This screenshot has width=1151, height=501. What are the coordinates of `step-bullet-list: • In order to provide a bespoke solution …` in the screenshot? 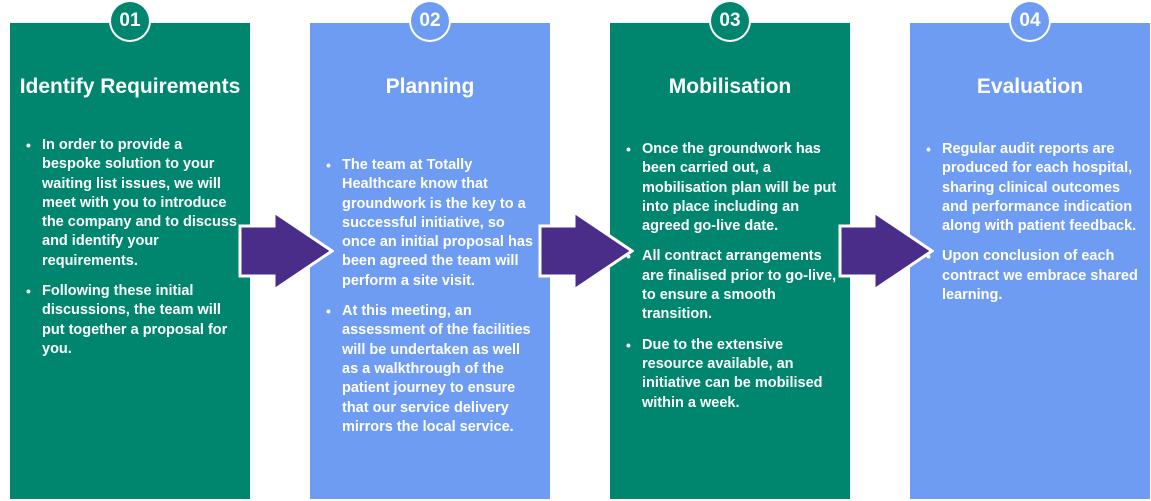 It's located at (132, 253).